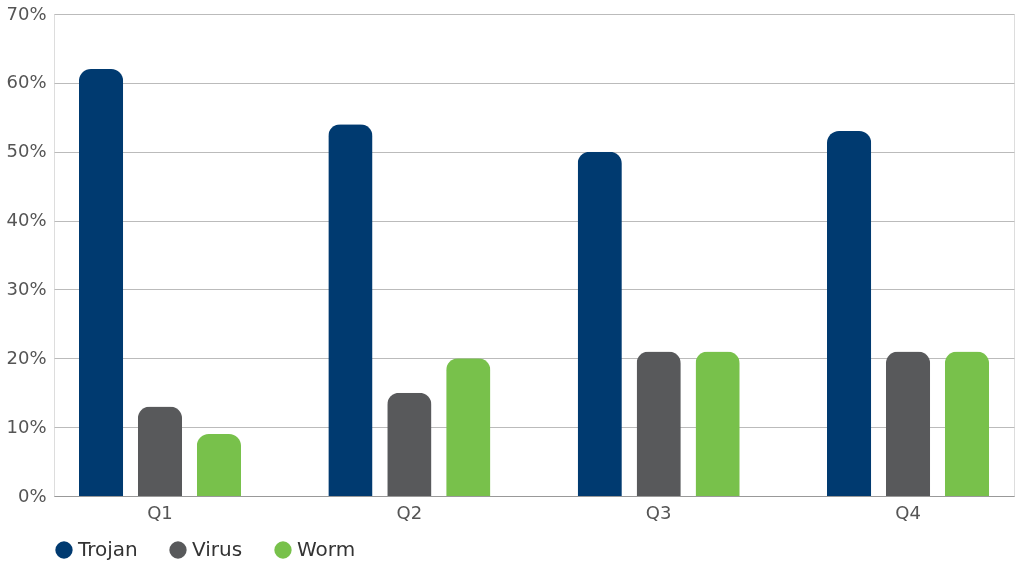 Image resolution: width=1019 pixels, height=565 pixels. What do you see at coordinates (326, 549) in the screenshot?
I see `legend-label: Worm` at bounding box center [326, 549].